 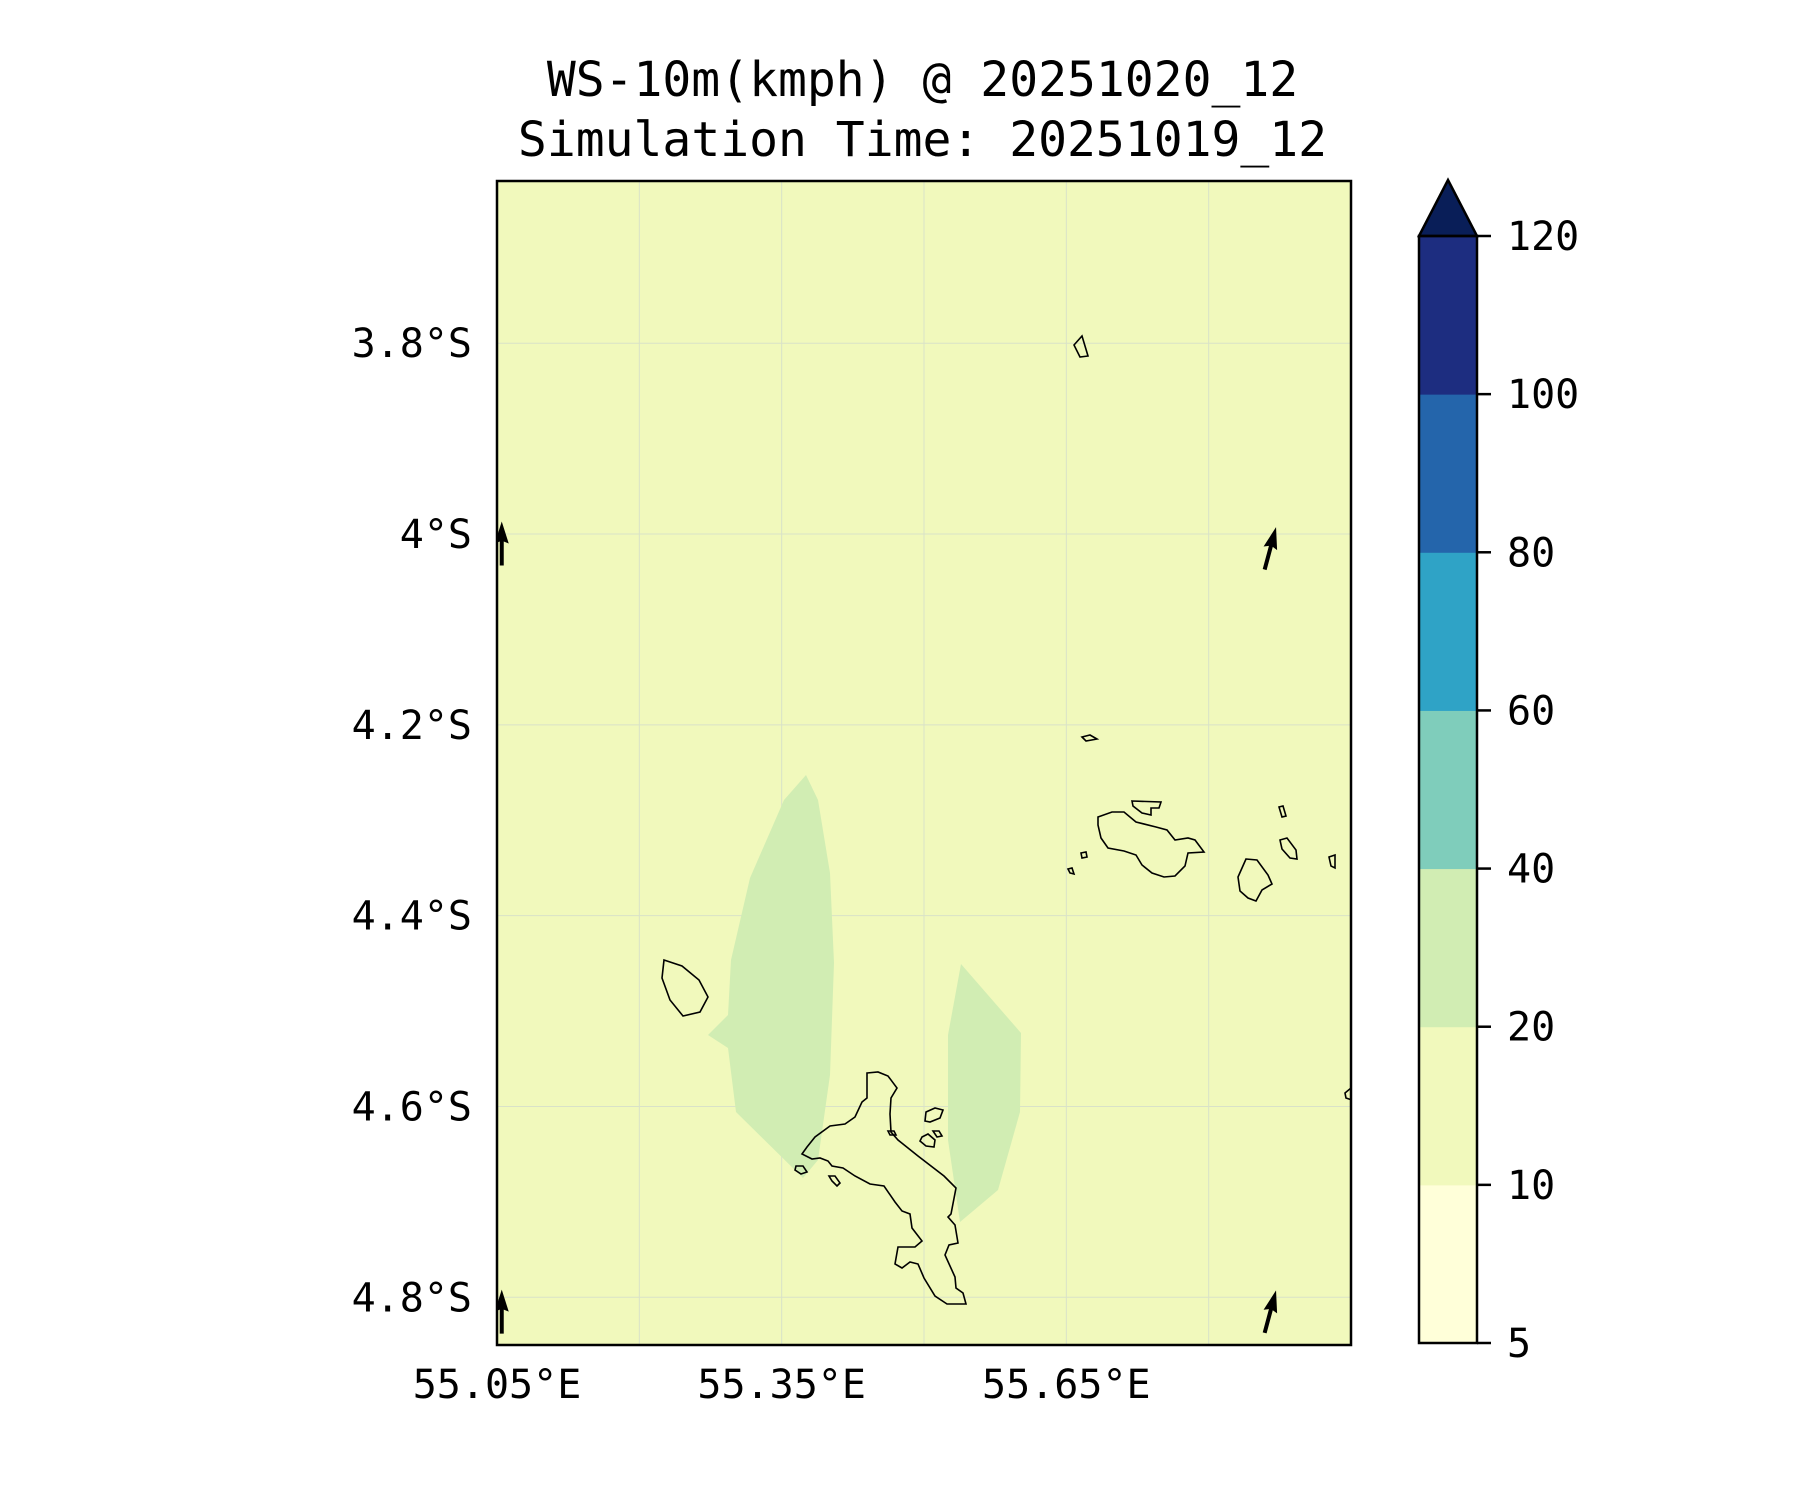 I want to click on coastline-cerf, so click(x=927, y=1140).